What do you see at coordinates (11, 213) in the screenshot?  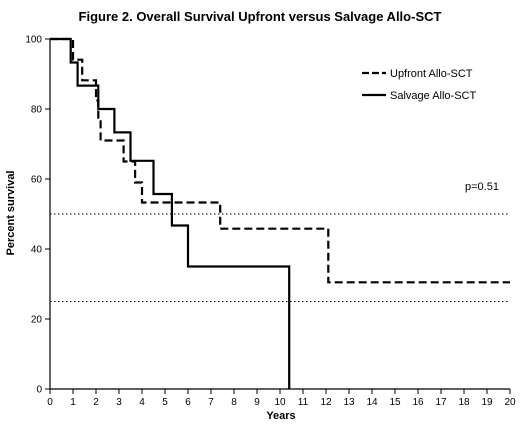 I see `y-axis-title: Percent survival` at bounding box center [11, 213].